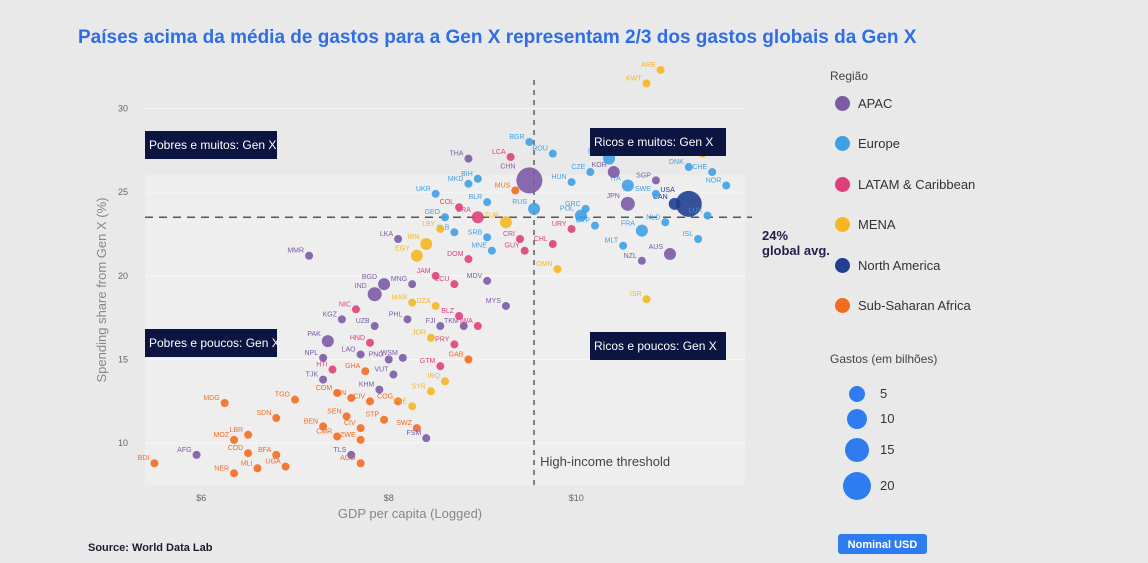 Image resolution: width=1148 pixels, height=563 pixels. Describe the element at coordinates (224, 403) in the screenshot. I see `point-mdg` at that location.